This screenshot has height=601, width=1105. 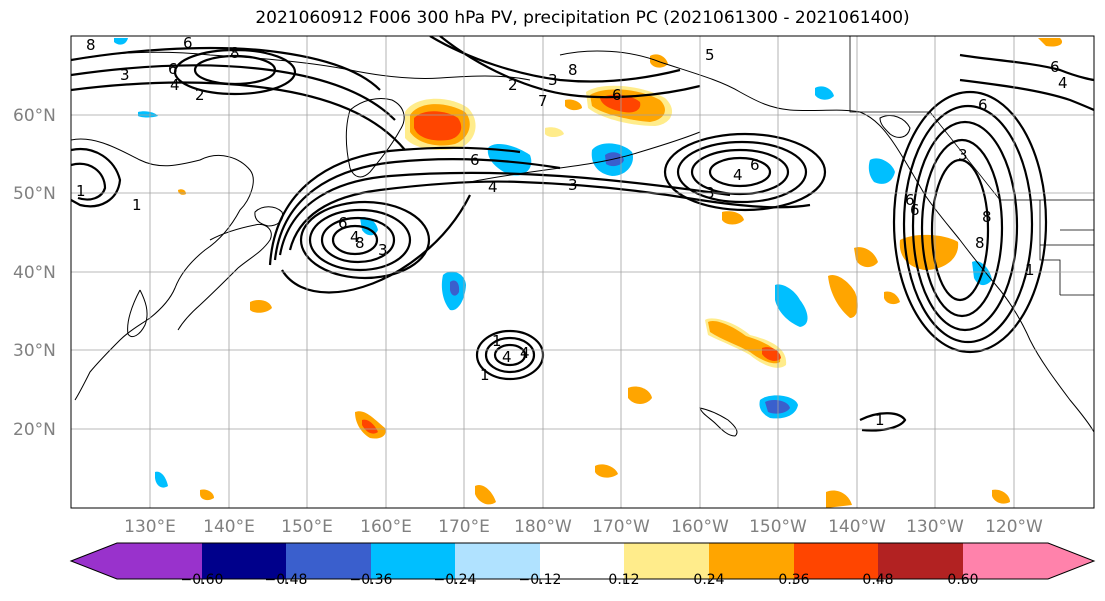 What do you see at coordinates (621, 527) in the screenshot?
I see `lon-label: 170°W` at bounding box center [621, 527].